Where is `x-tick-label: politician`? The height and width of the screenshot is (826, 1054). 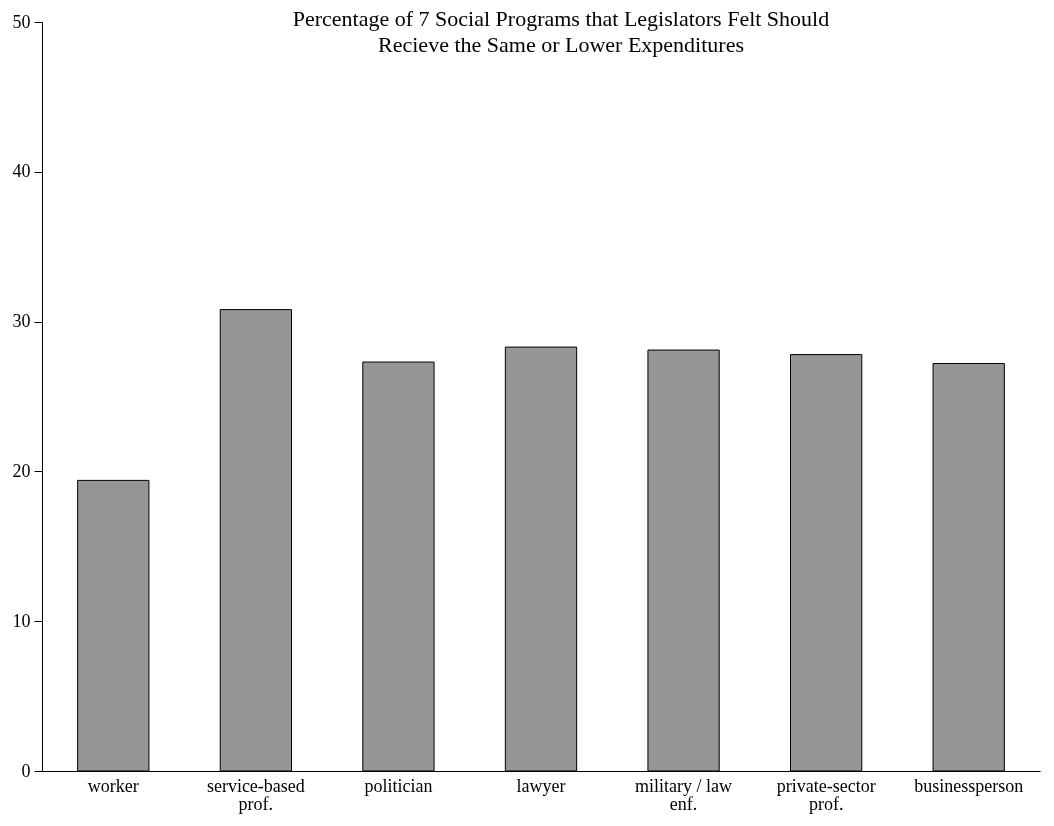 x-tick-label: politician is located at coordinates (398, 785).